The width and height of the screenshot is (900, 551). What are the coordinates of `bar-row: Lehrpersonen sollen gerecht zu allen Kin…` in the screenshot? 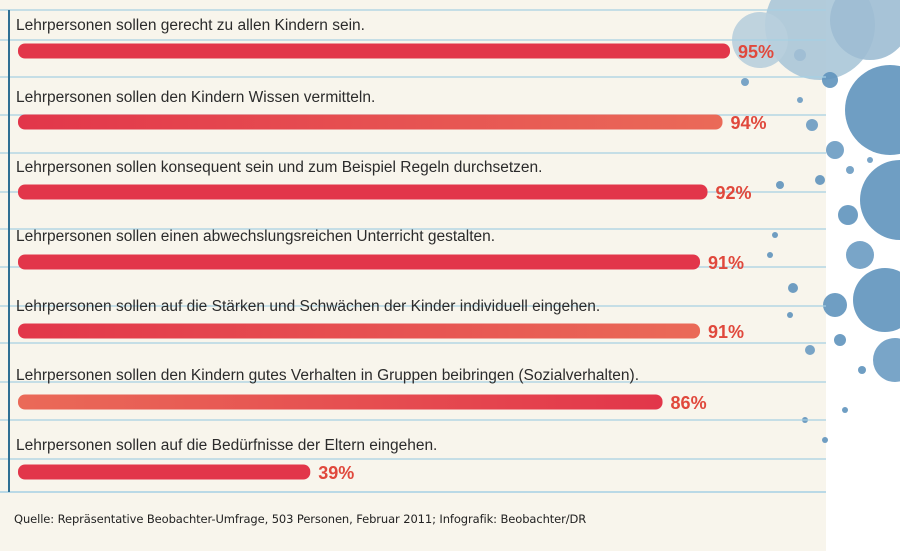 It's located at (395, 39).